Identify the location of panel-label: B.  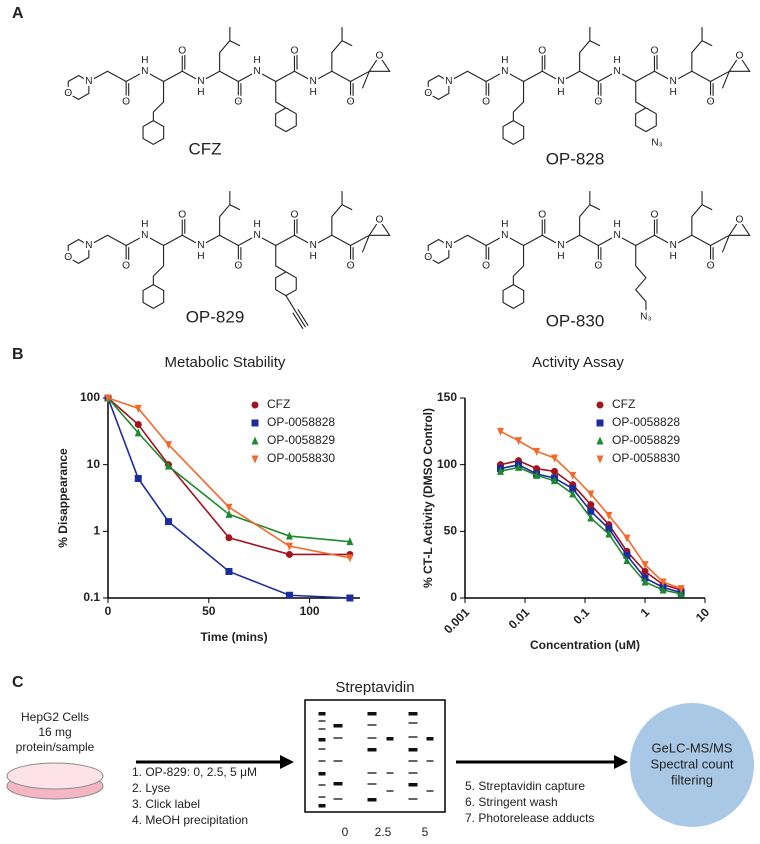
(18, 354).